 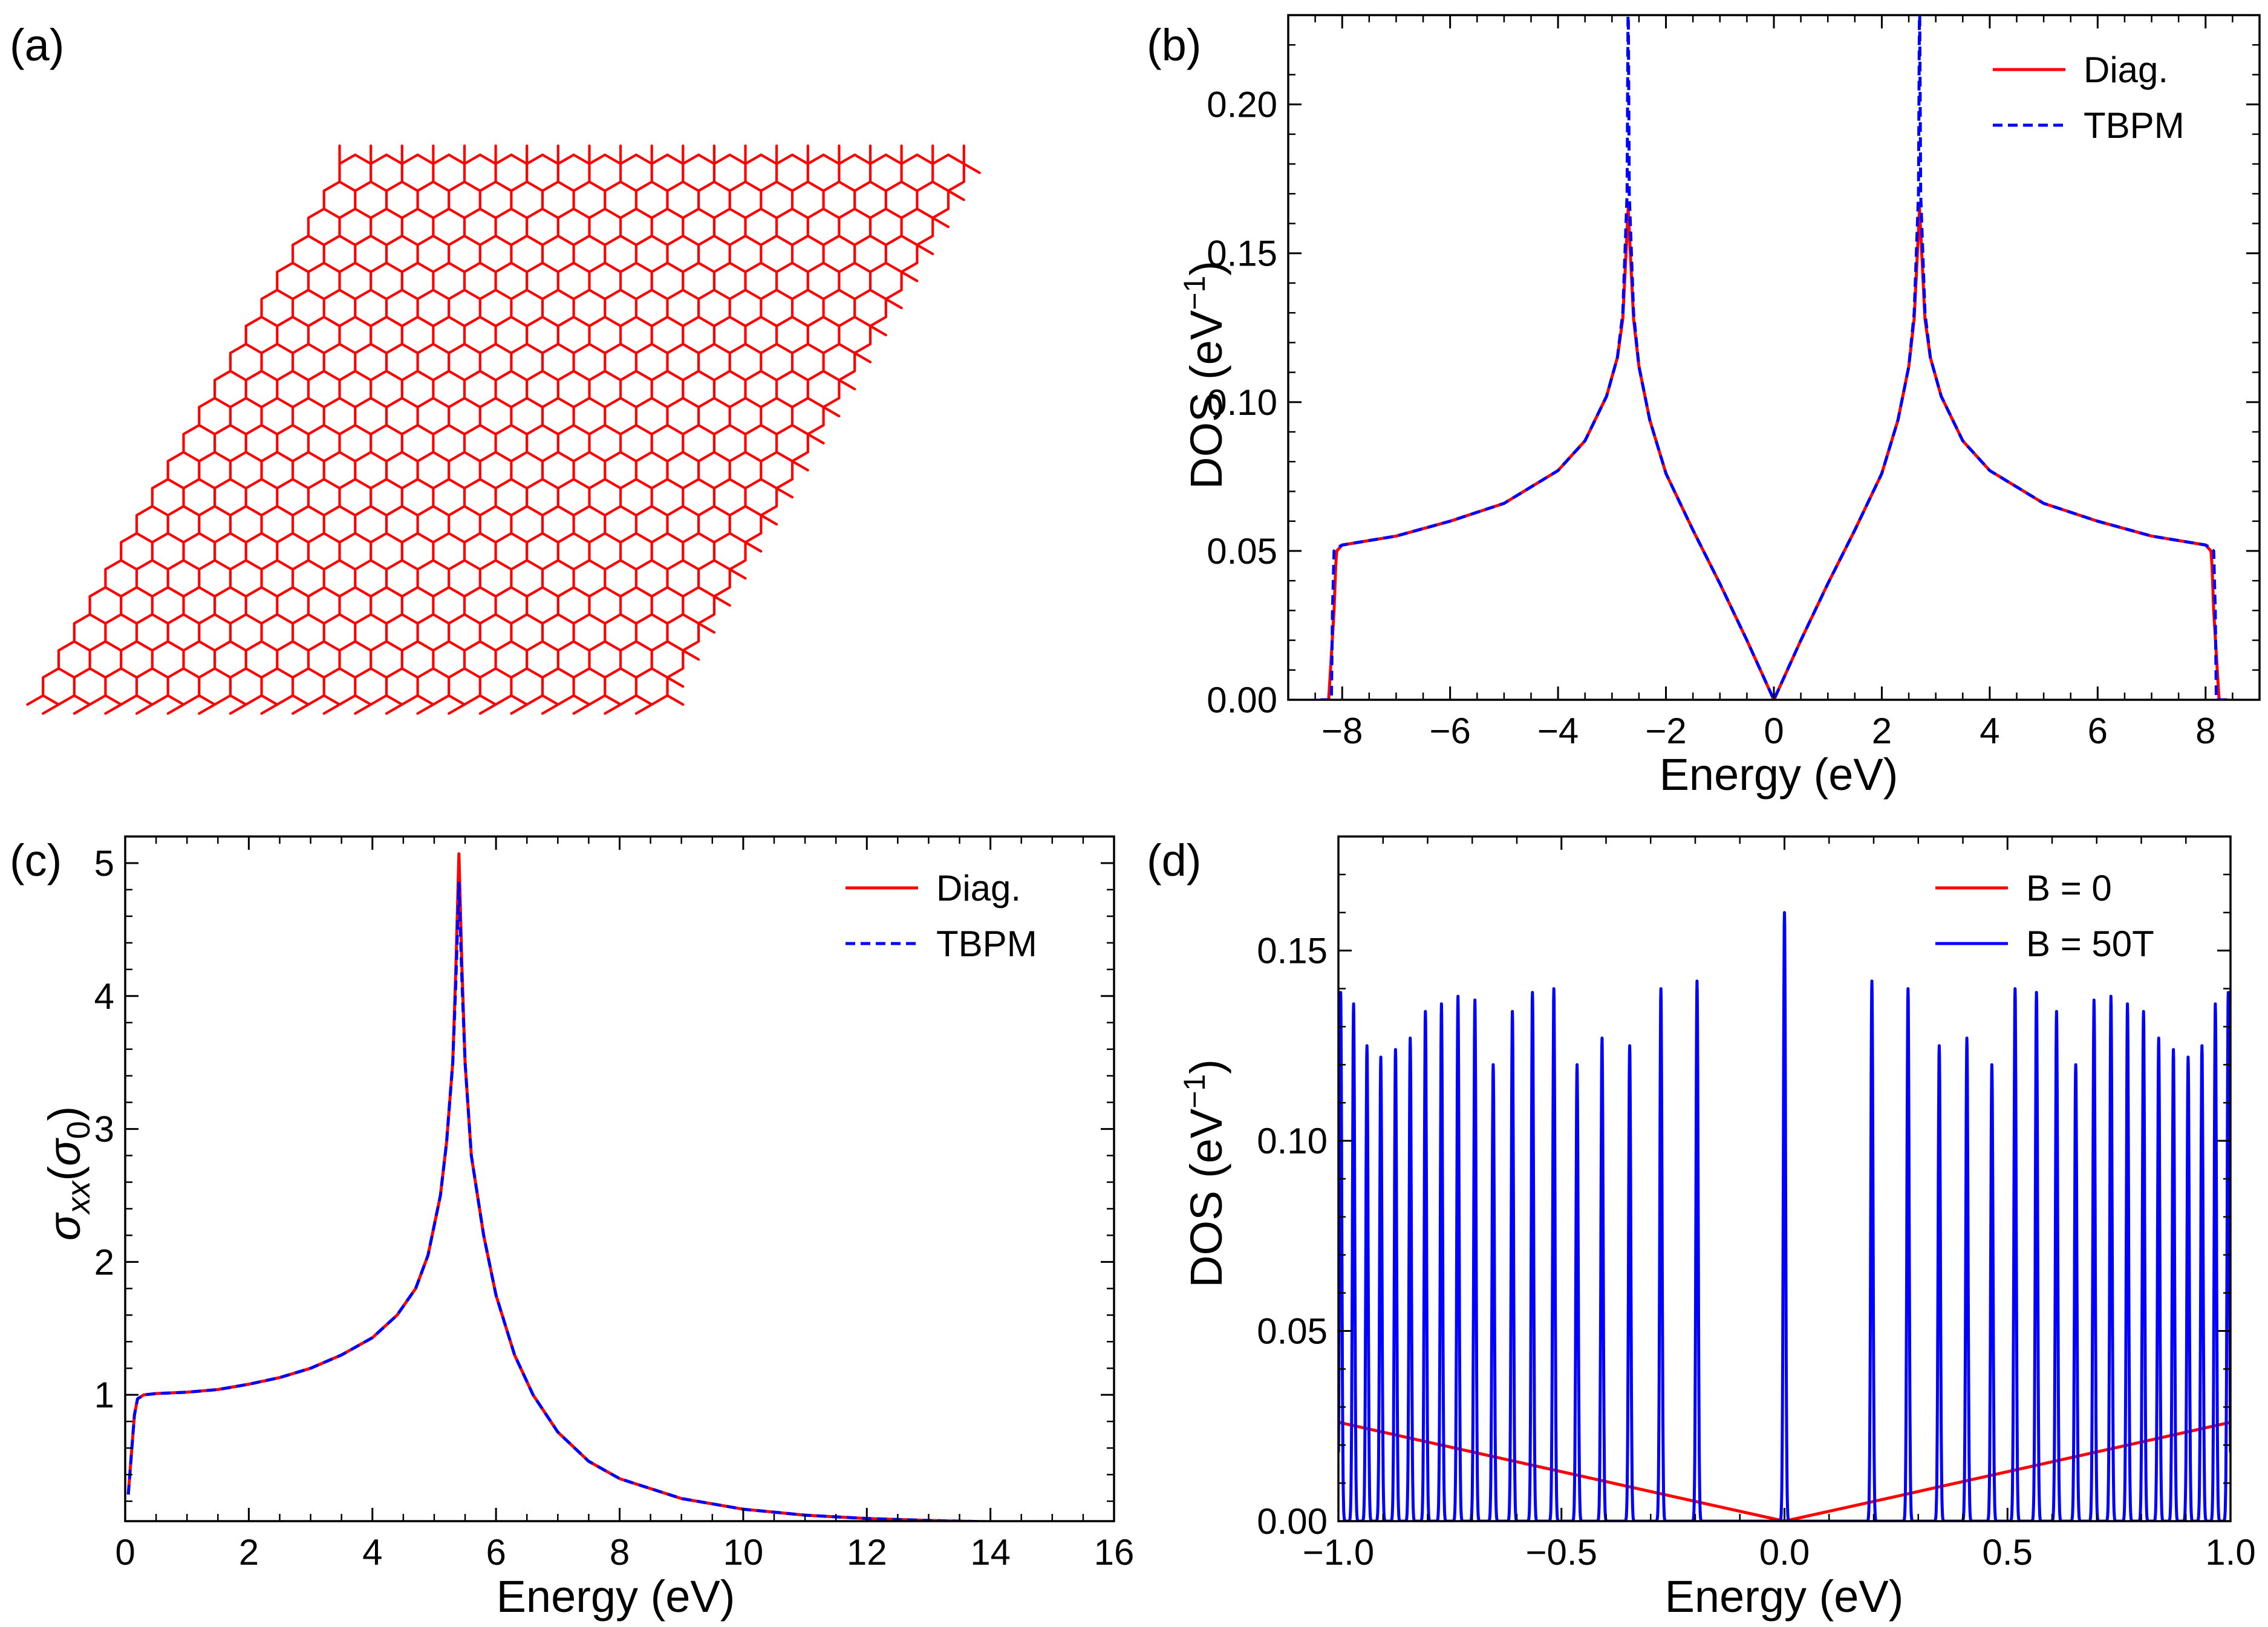 I want to click on series-line-b-50t, so click(x=1784, y=1216).